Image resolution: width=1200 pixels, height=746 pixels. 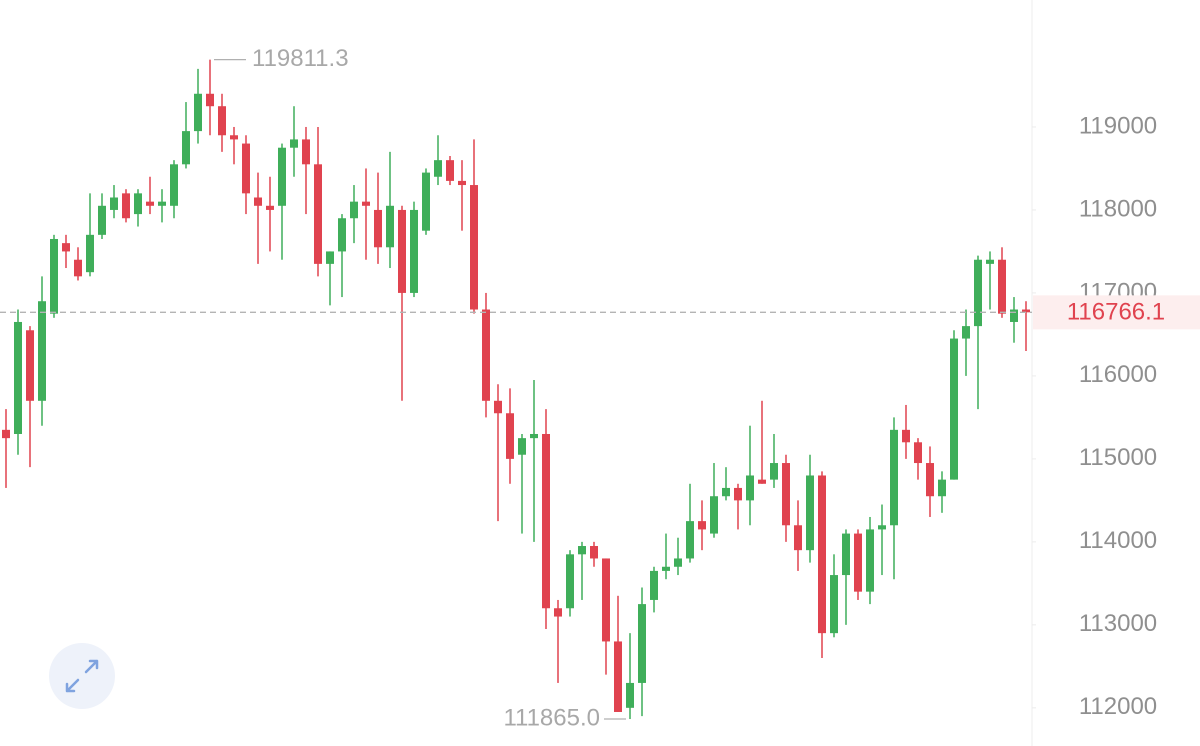 I want to click on expand-icon, so click(x=82, y=676).